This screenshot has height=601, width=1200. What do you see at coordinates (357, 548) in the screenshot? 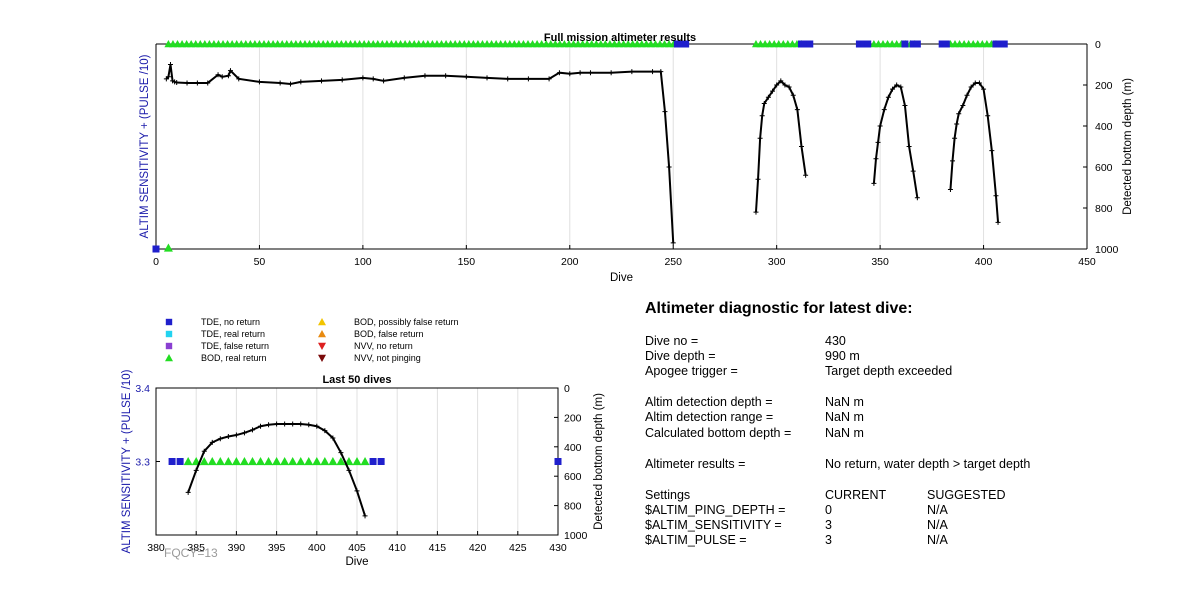
I see `bottom-x-tick-label: 405` at bounding box center [357, 548].